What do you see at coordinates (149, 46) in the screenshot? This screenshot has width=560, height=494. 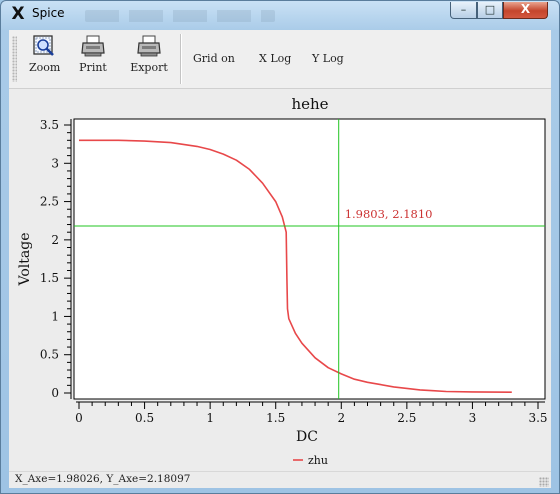 I see `export-icon` at bounding box center [149, 46].